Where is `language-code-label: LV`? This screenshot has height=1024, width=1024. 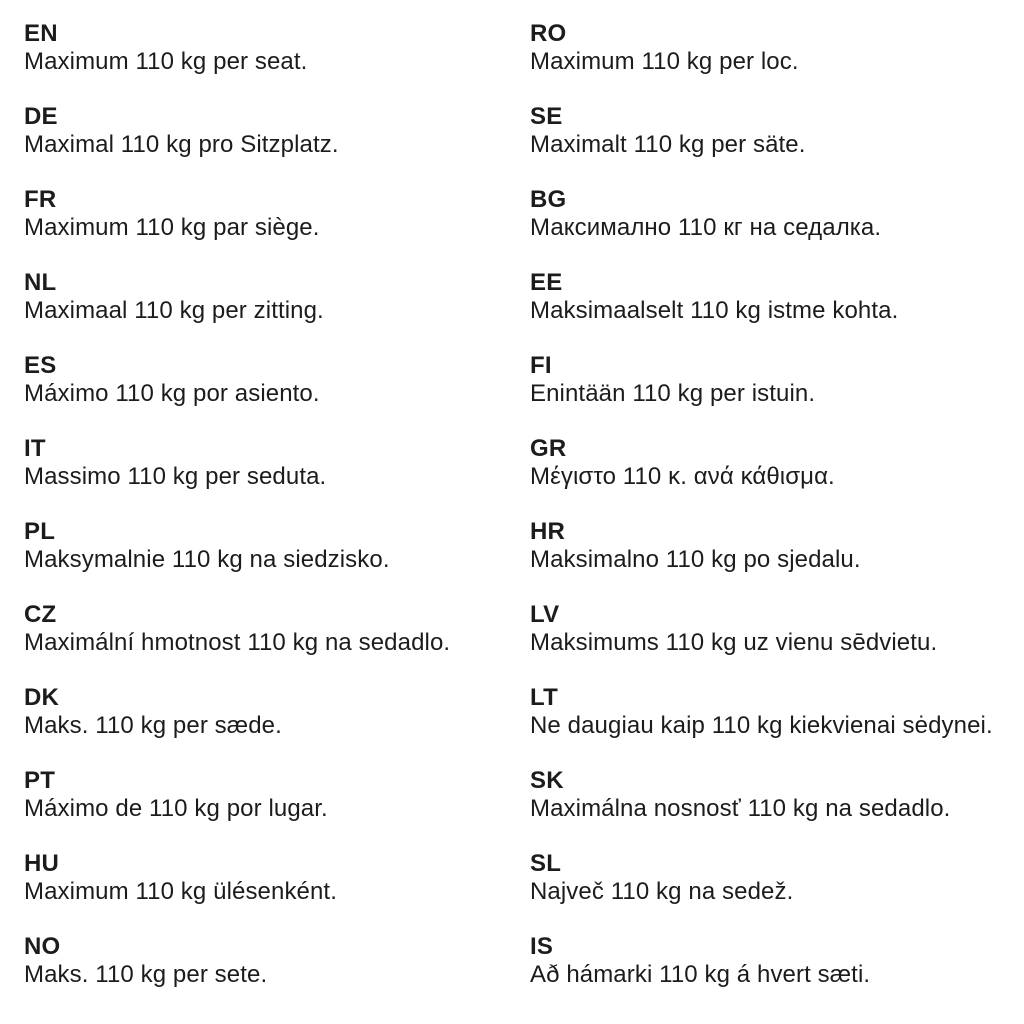 language-code-label: LV is located at coordinates (545, 614).